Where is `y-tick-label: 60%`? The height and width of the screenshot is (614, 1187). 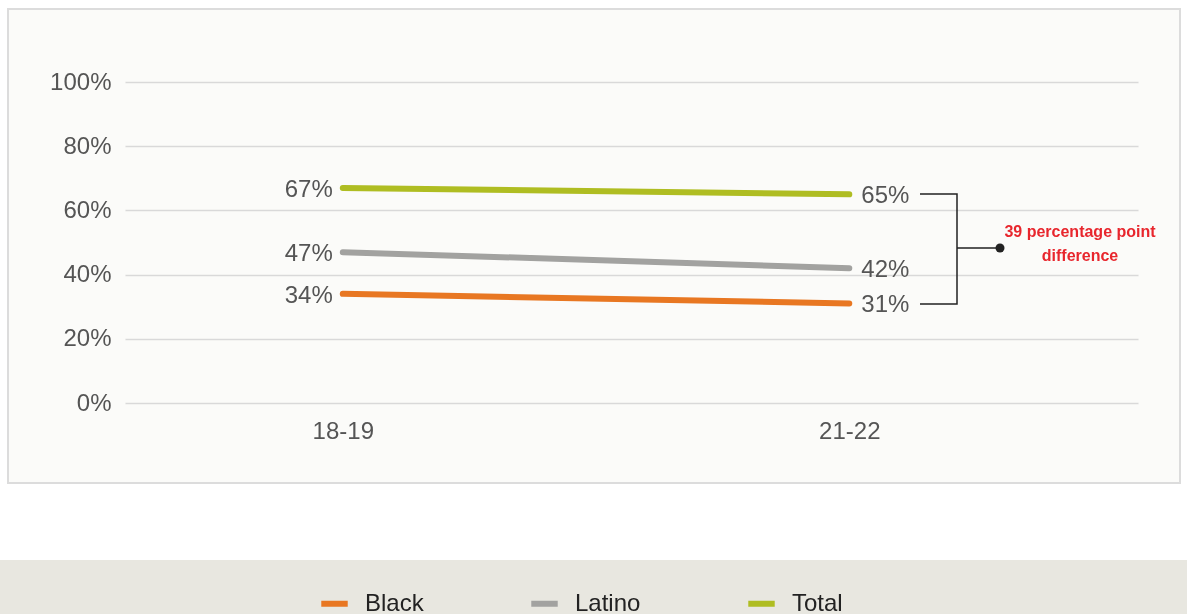
y-tick-label: 60% is located at coordinates (87, 209).